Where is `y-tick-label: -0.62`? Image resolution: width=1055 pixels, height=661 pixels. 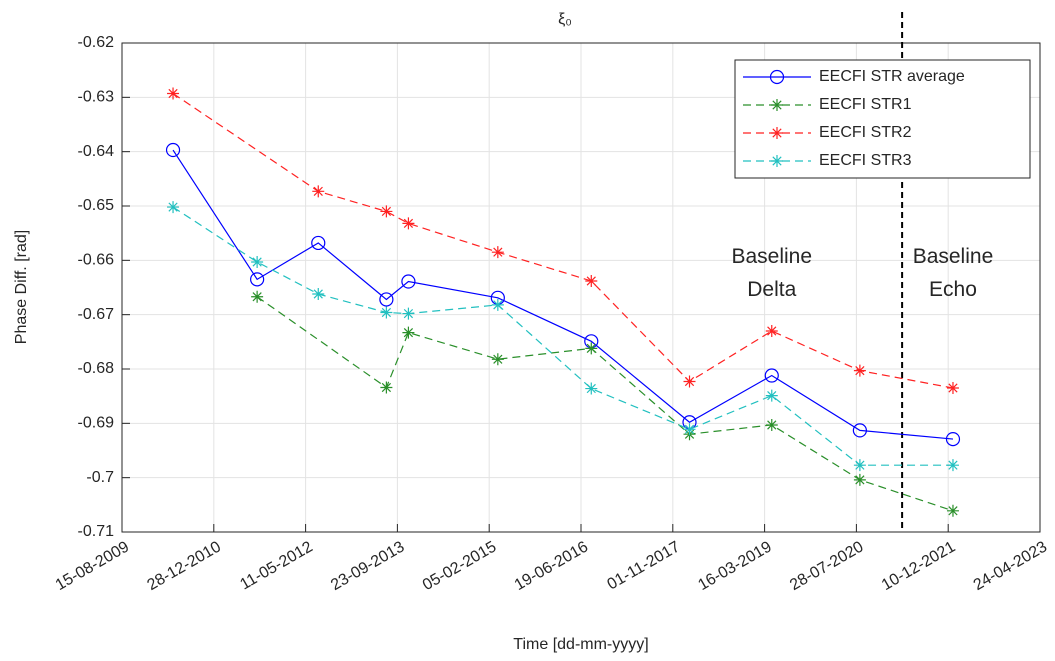
y-tick-label: -0.62 is located at coordinates (96, 42).